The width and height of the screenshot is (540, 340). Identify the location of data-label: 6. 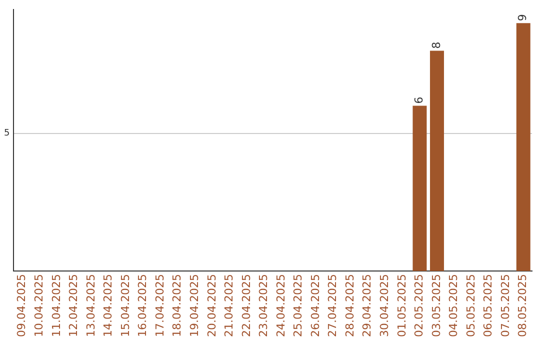
(419, 100).